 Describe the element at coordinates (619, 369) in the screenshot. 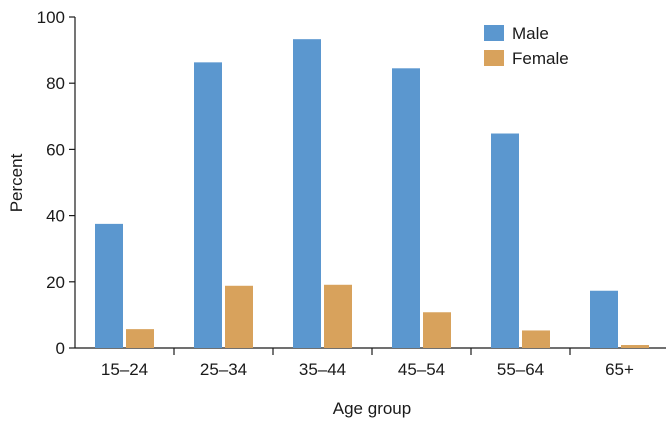

I see `x-tick-label: 65+` at that location.